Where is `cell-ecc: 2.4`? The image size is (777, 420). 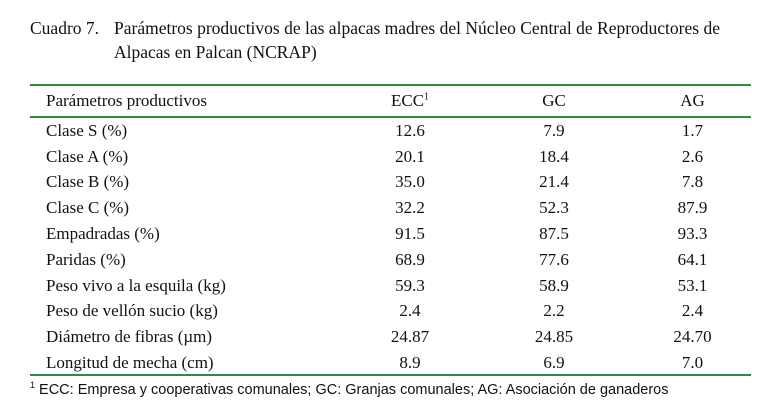 cell-ecc: 2.4 is located at coordinates (410, 311).